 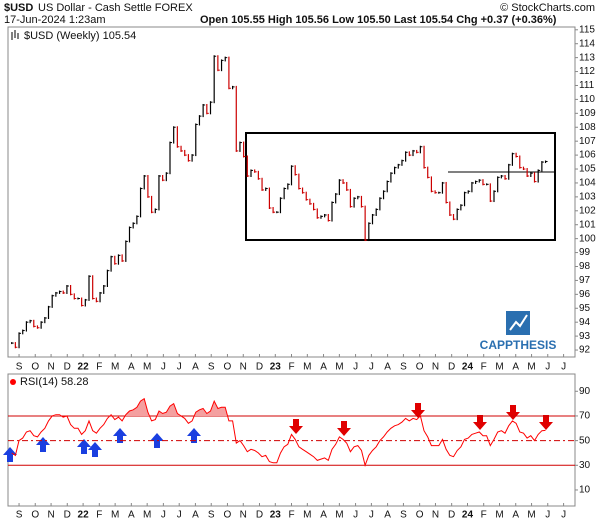 I want to click on x-tick-label: 23, so click(x=276, y=367).